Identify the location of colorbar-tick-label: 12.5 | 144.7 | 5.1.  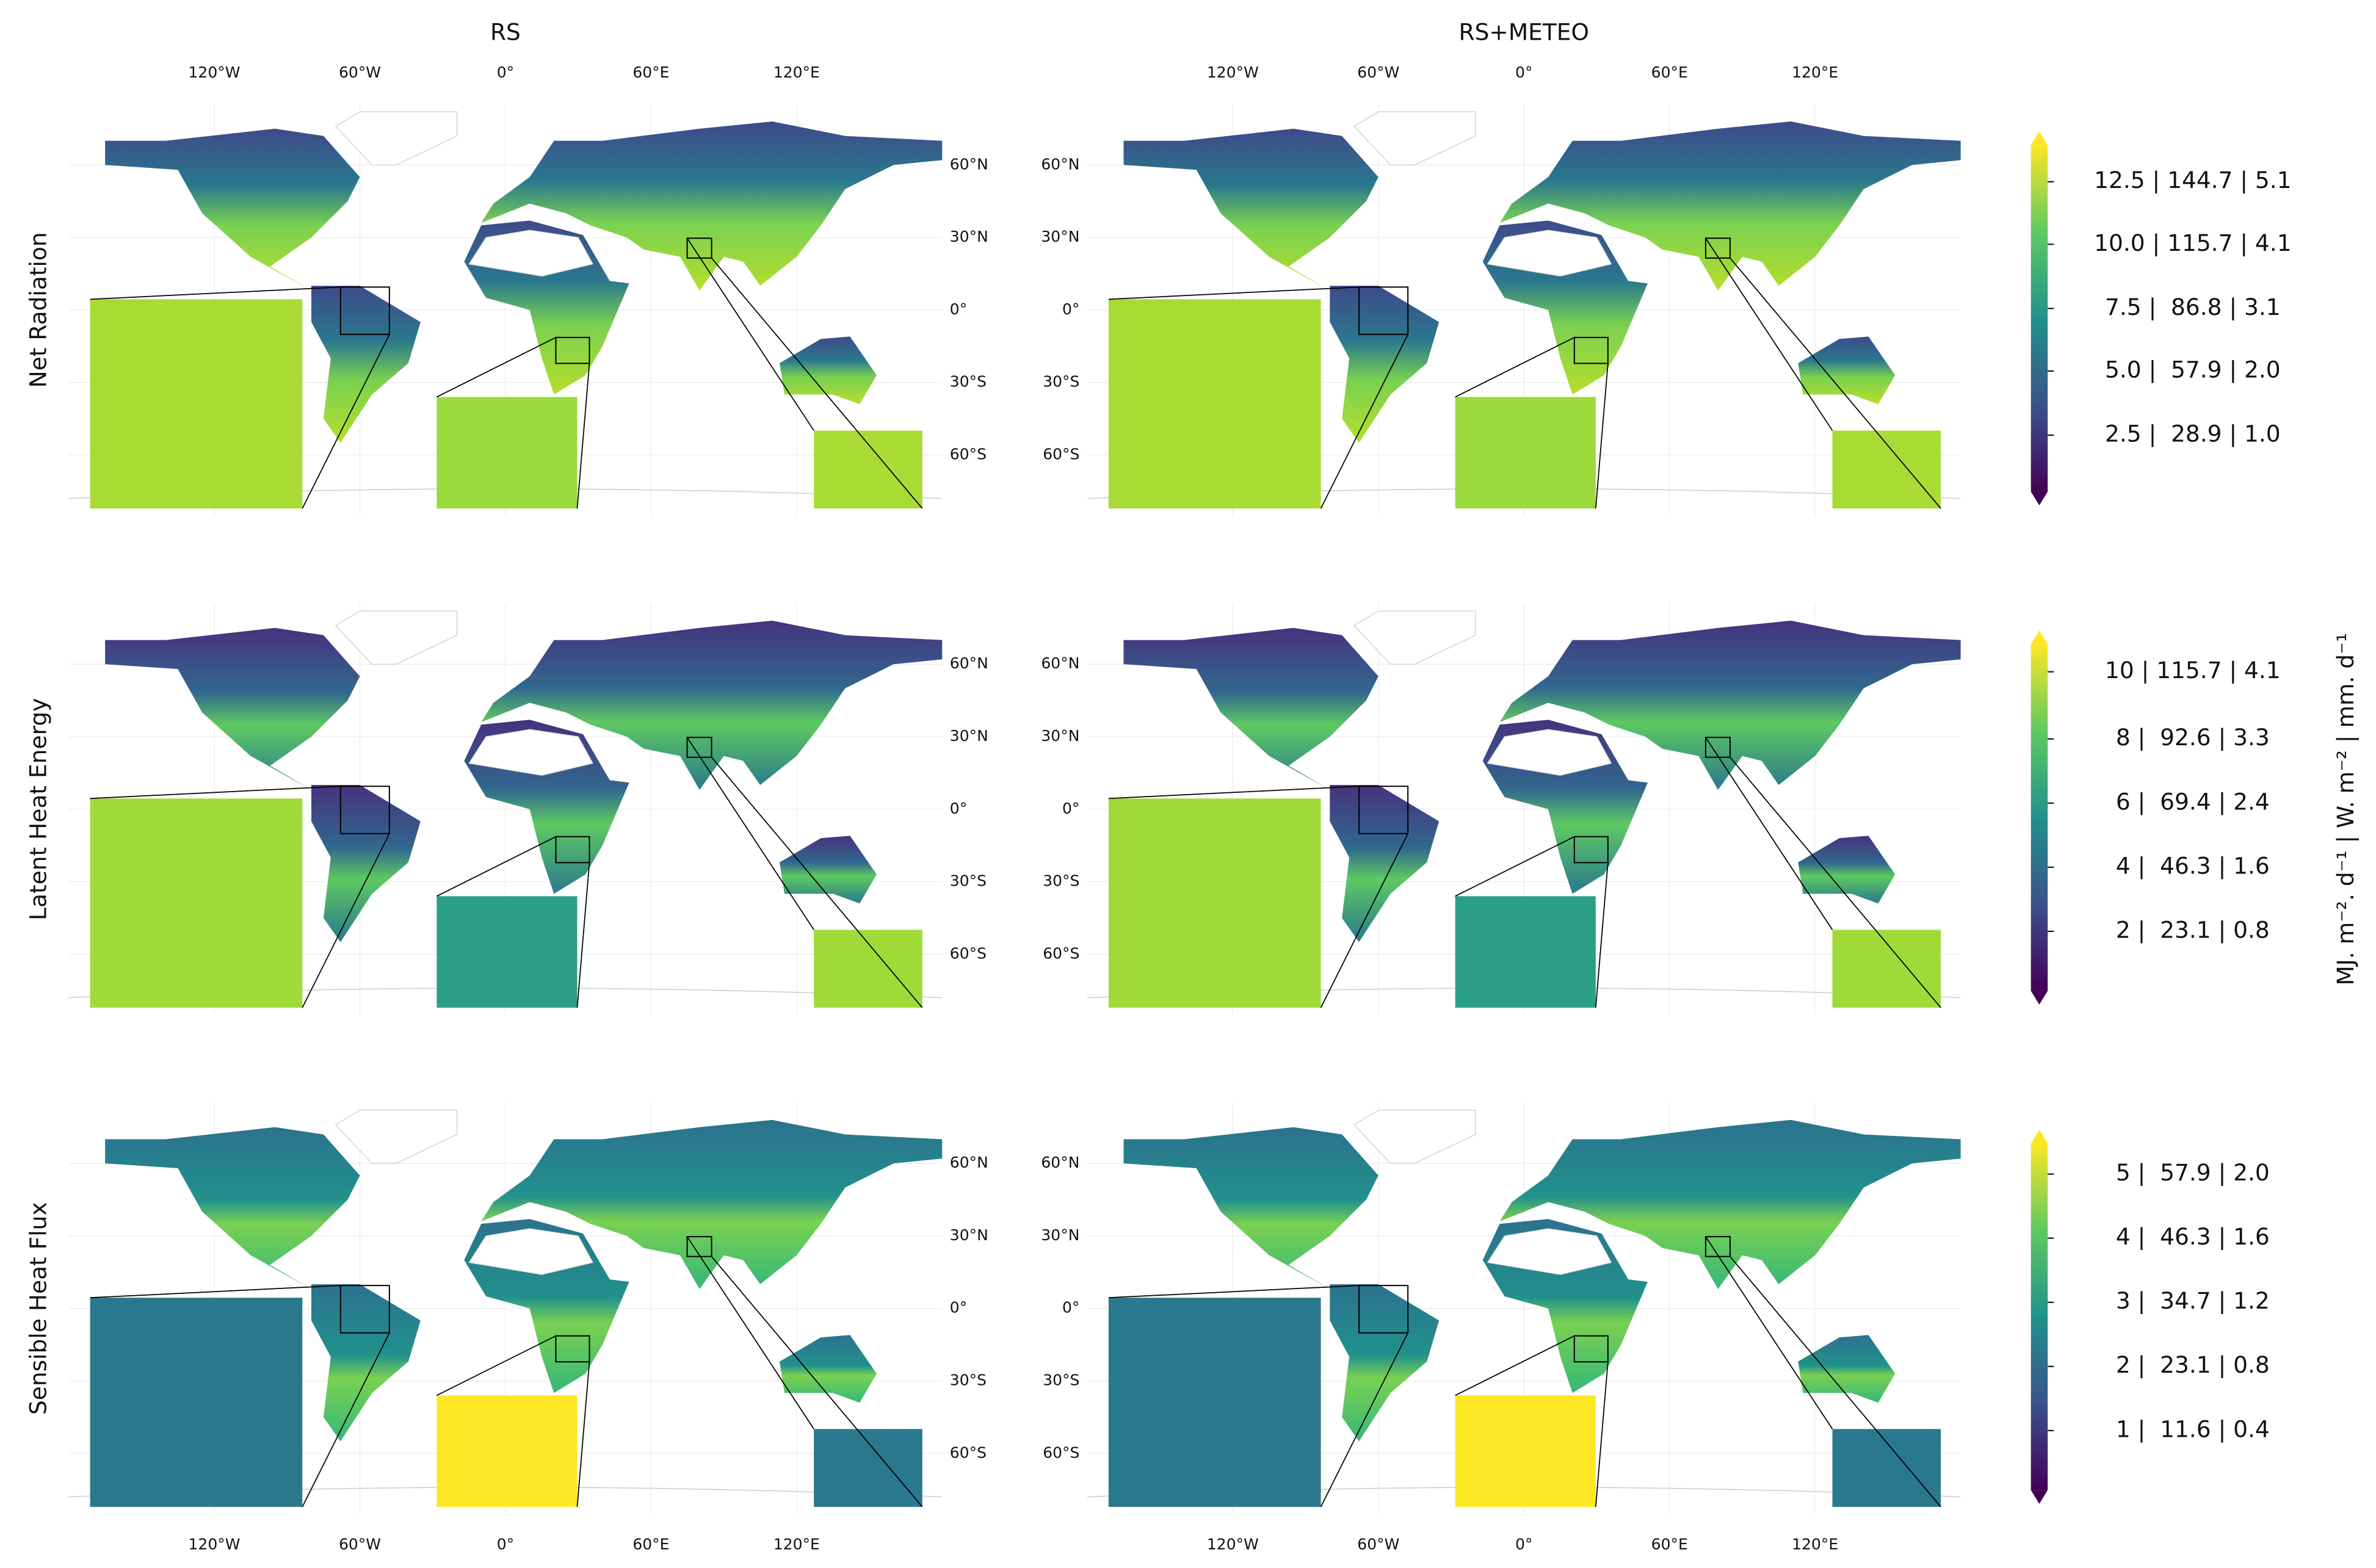
(2192, 180).